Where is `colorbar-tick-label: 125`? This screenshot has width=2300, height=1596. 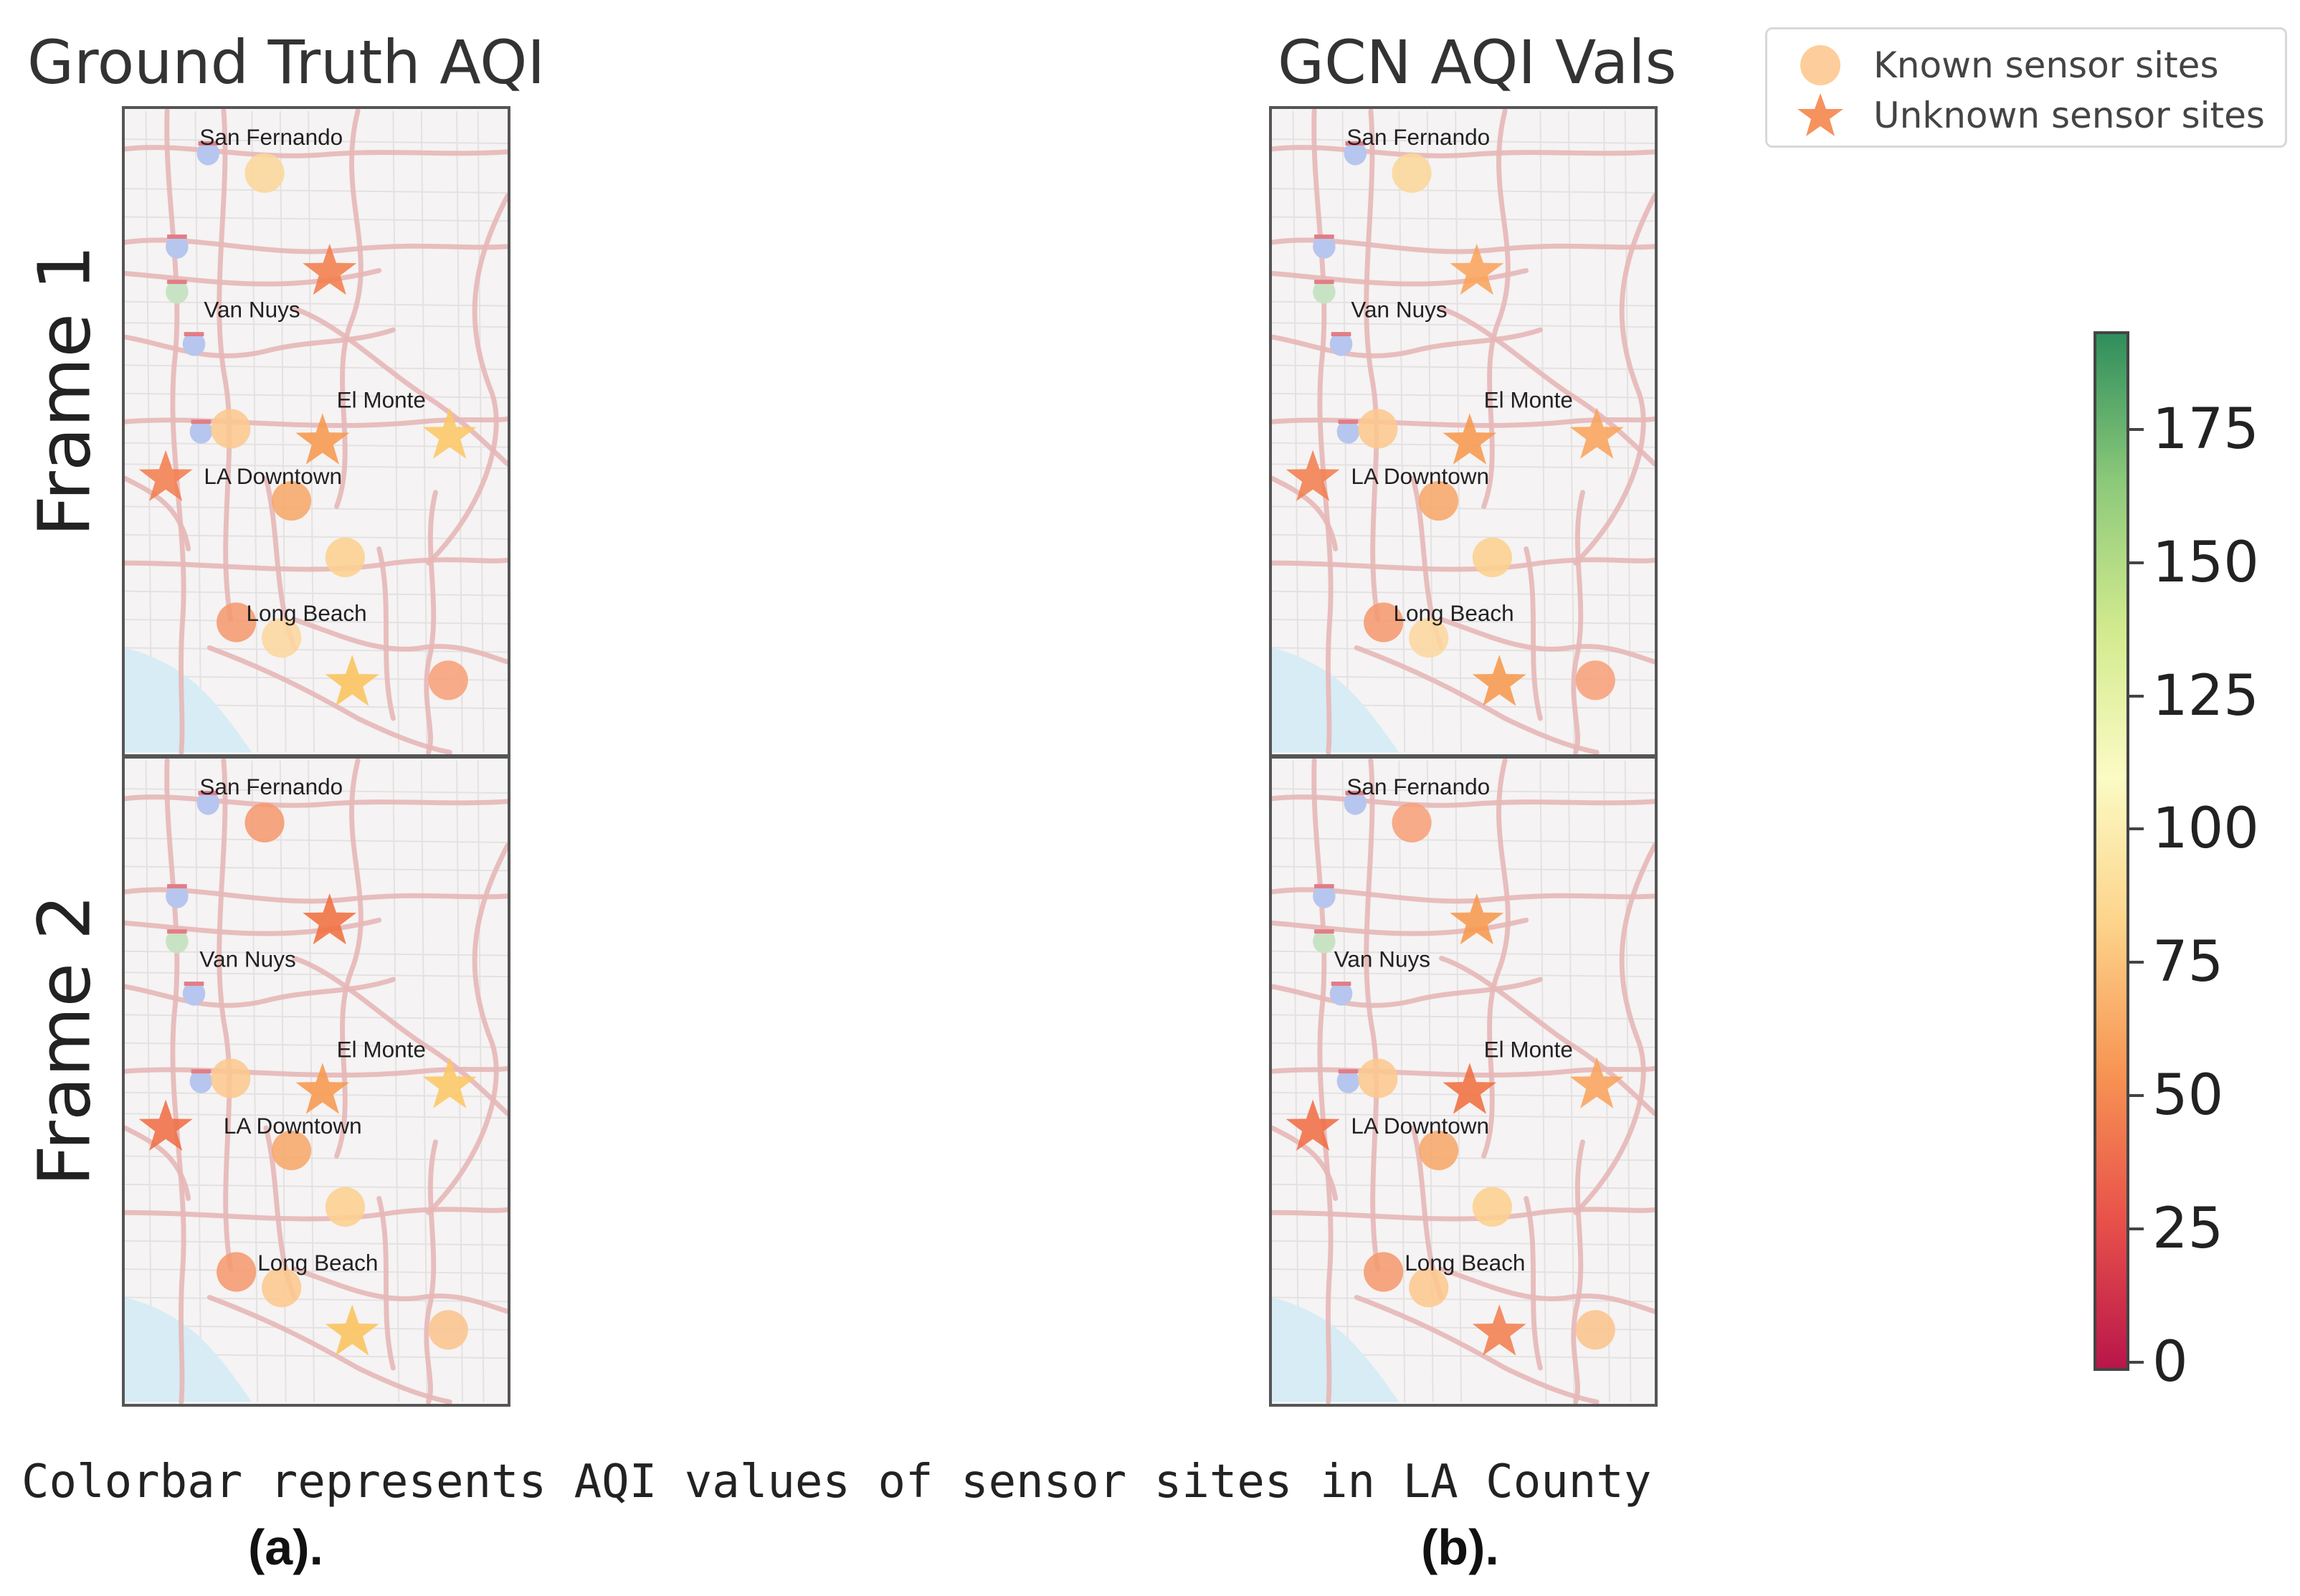
colorbar-tick-label: 125 is located at coordinates (2205, 695).